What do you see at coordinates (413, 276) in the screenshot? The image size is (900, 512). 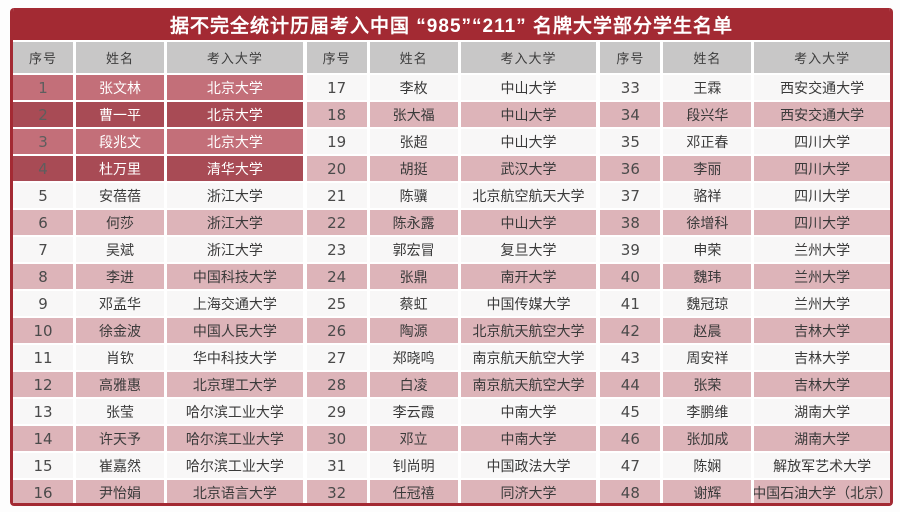 I see `name-cell: 张鼎` at bounding box center [413, 276].